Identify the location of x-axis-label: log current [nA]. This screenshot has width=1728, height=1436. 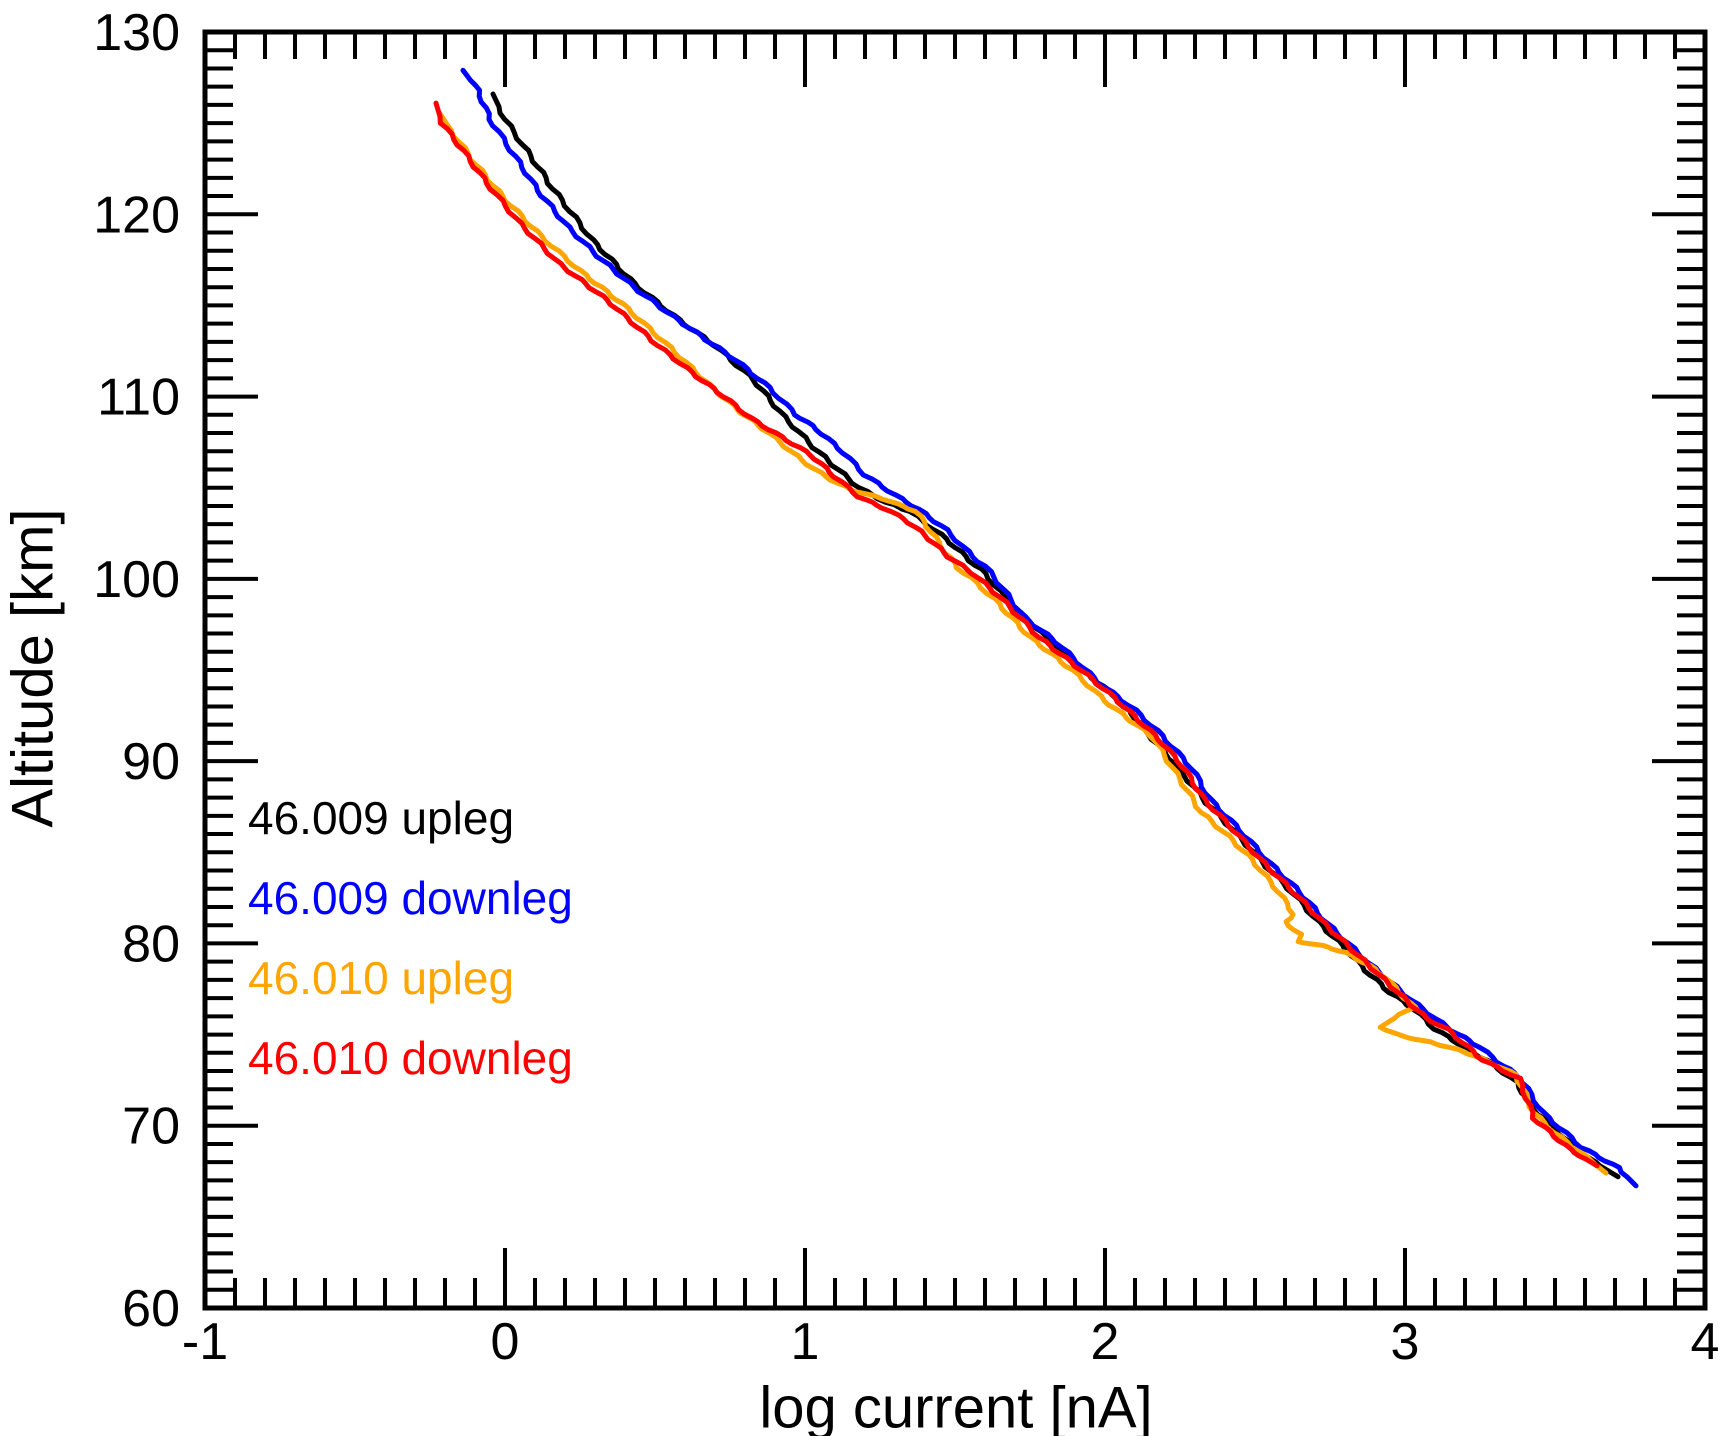
(956, 1405).